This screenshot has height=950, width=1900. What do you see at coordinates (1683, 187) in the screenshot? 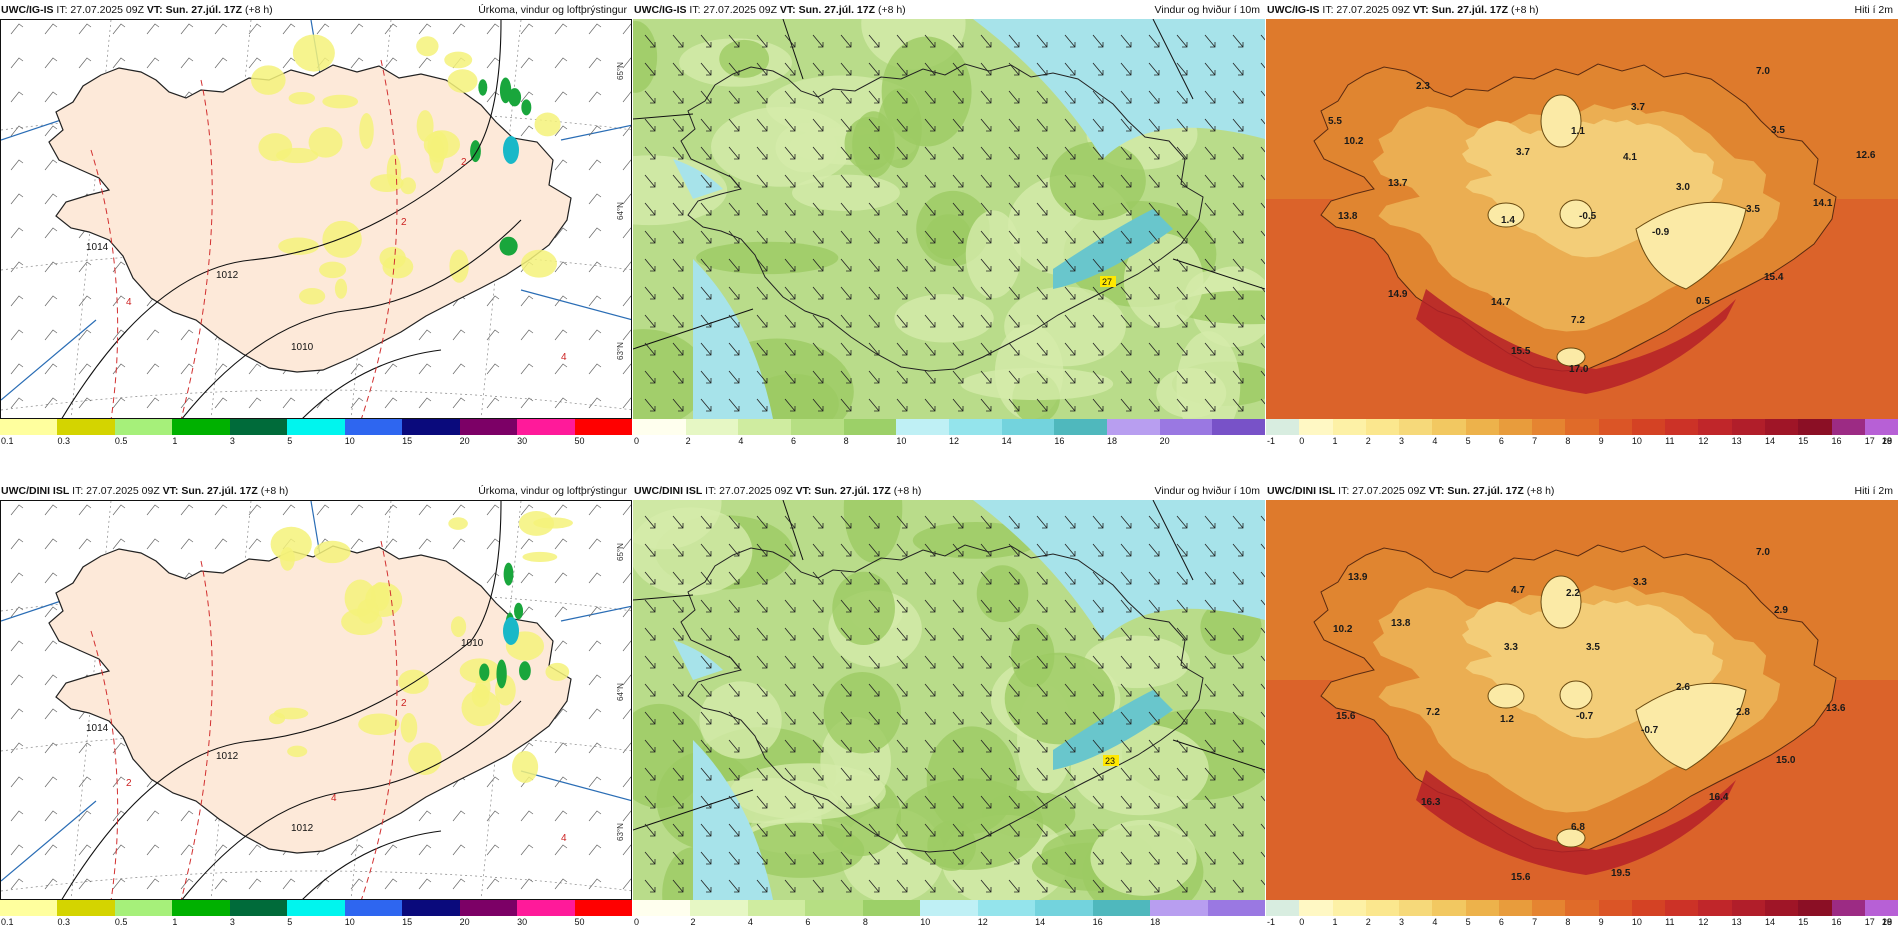
I see `temperature-value: 3.0` at bounding box center [1683, 187].